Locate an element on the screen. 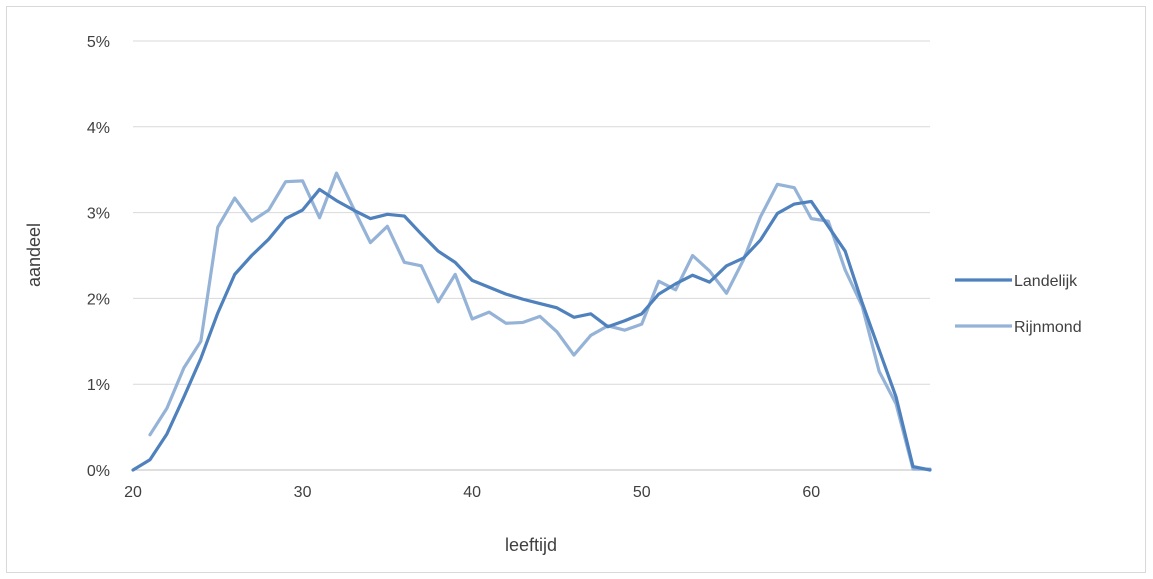 The height and width of the screenshot is (579, 1153). legend-entry: Landelijk is located at coordinates (1046, 281).